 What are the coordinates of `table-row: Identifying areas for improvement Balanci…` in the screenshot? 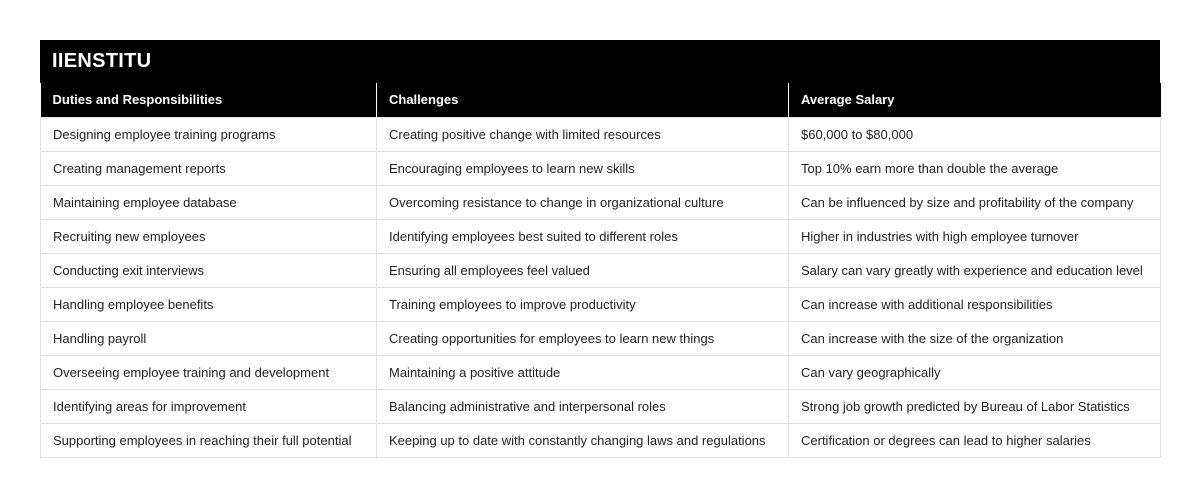 It's located at (600, 406).